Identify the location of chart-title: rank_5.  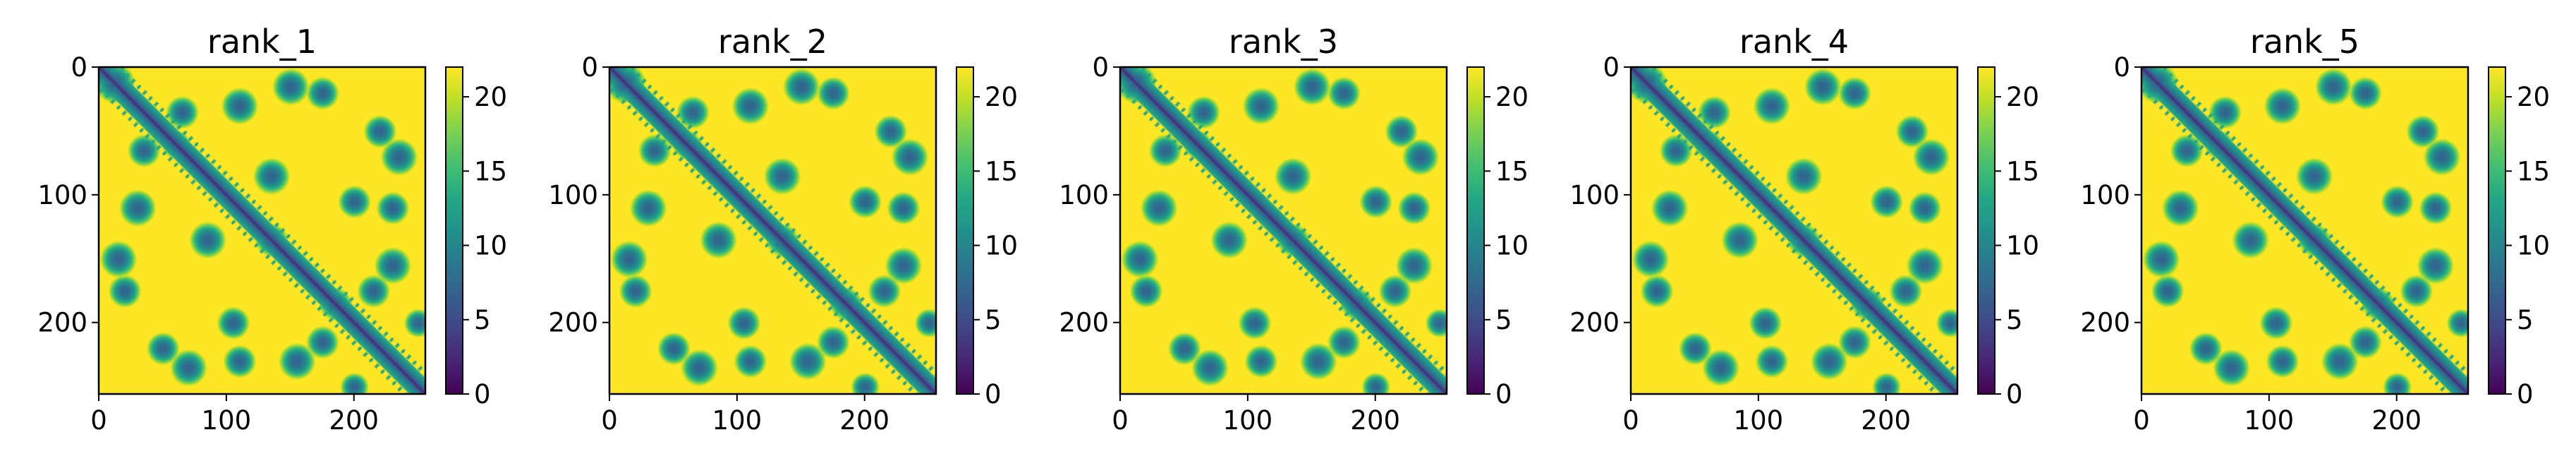
(2304, 42).